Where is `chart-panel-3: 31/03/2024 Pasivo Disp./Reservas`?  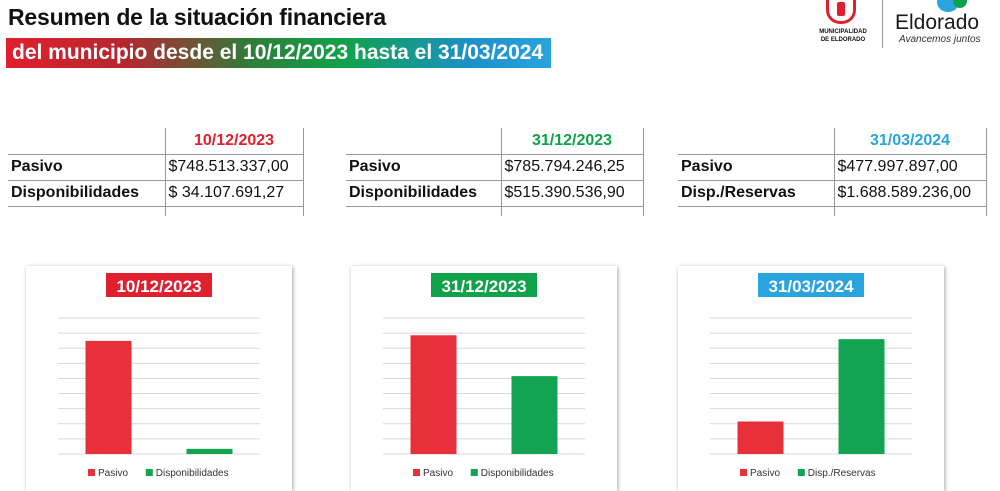
chart-panel-3: 31/03/2024 Pasivo Disp./Reservas is located at coordinates (811, 378).